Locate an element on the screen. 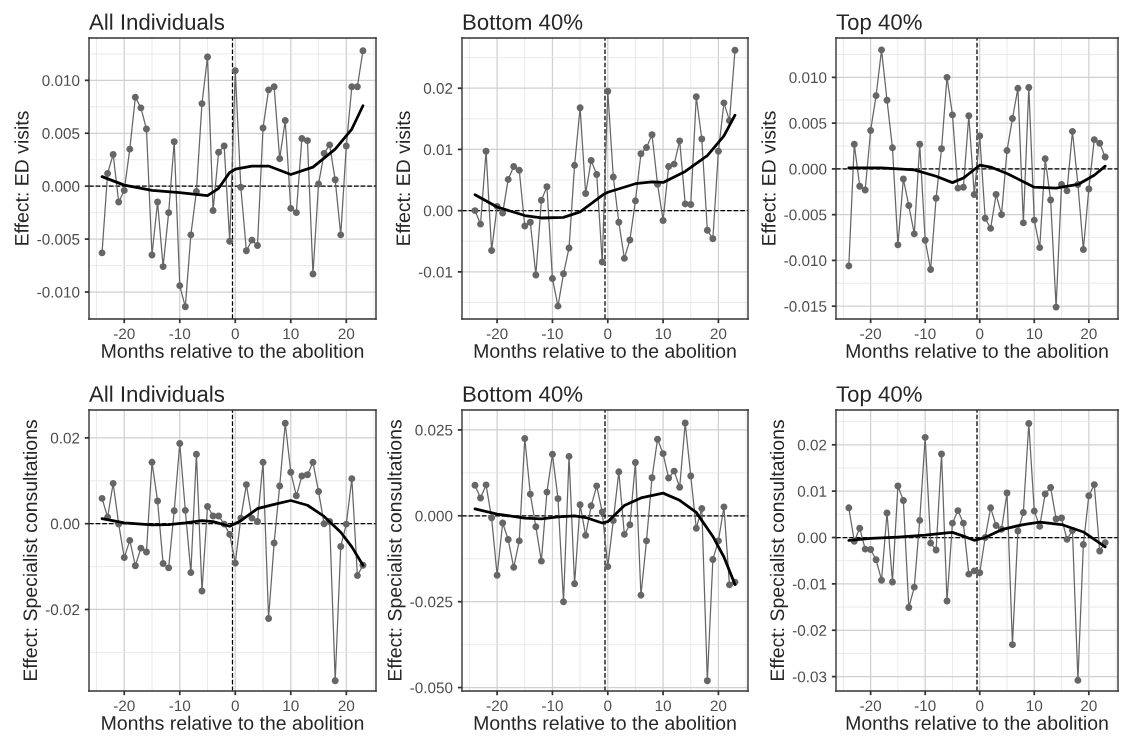 The image size is (1127, 742). y-tick-label: 0.025 is located at coordinates (434, 430).